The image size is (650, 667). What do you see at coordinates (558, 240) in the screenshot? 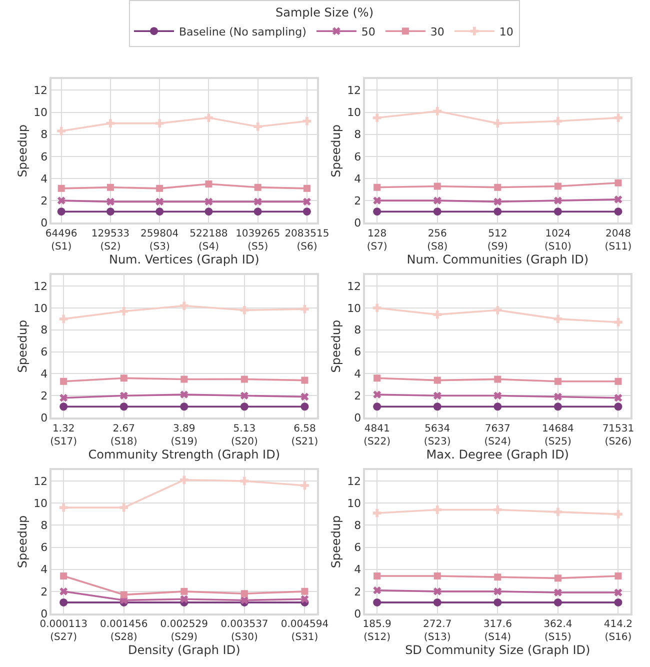
I see `x-tick-label: 1024 (S10)` at bounding box center [558, 240].